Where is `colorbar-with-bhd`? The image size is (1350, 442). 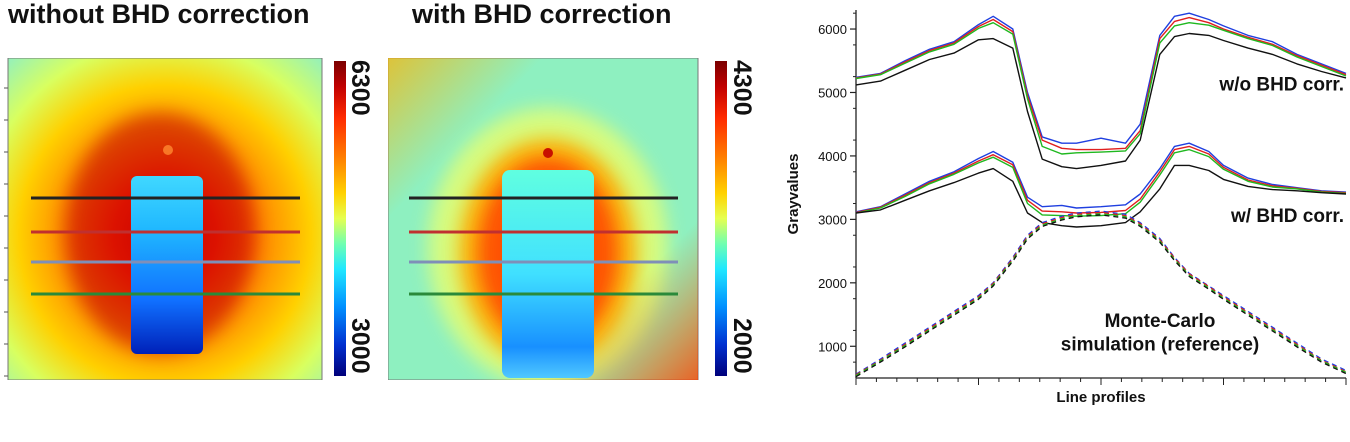 colorbar-with-bhd is located at coordinates (721, 218).